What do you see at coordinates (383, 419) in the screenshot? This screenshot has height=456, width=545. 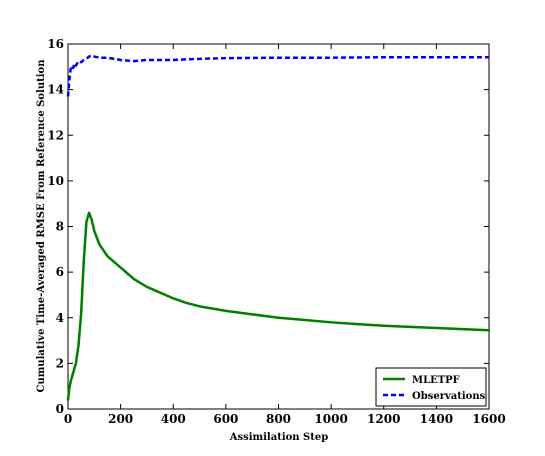 I see `x-tick-label: 1200` at bounding box center [383, 419].